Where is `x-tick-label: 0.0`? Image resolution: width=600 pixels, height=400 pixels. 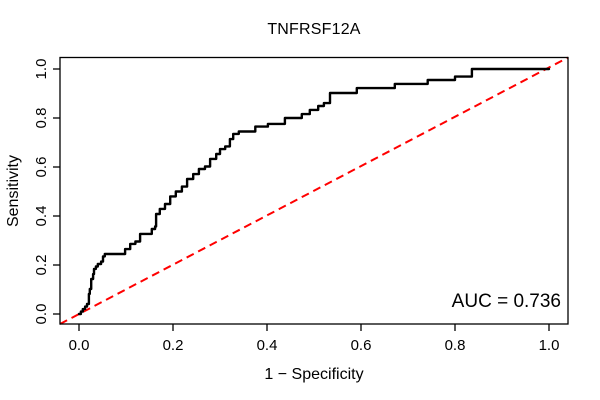
x-tick-label: 0.0 is located at coordinates (79, 345).